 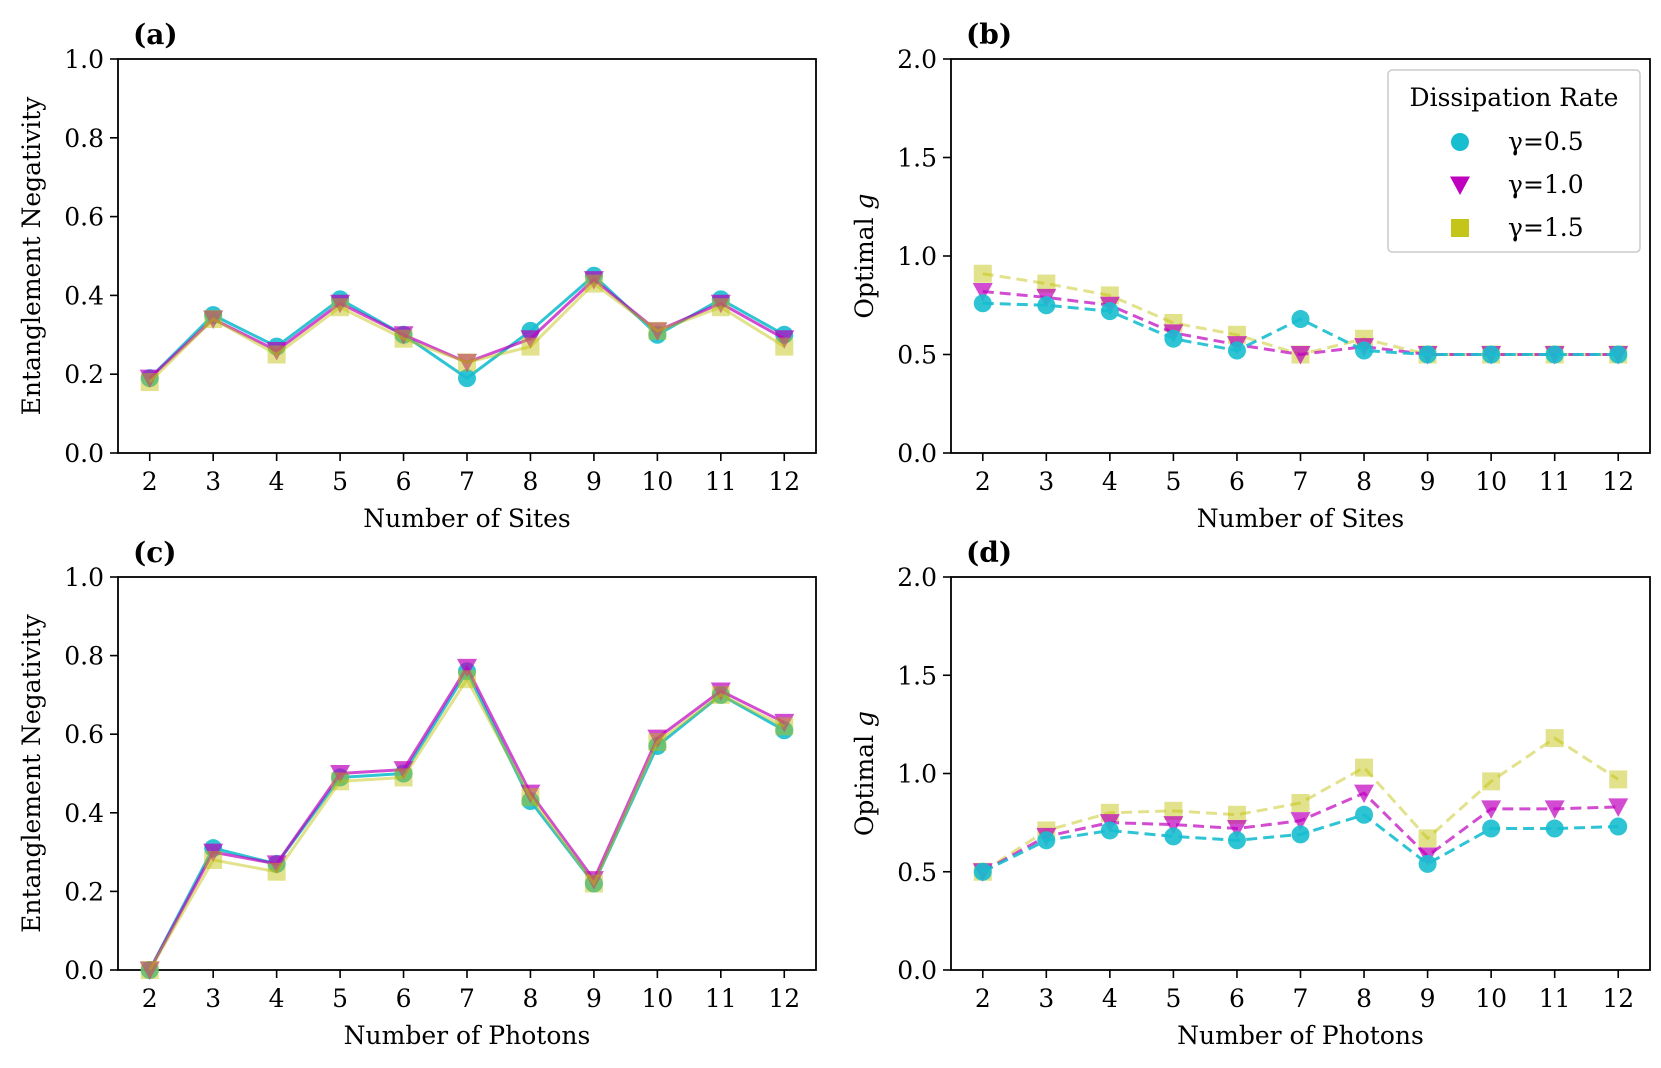 What do you see at coordinates (917, 577) in the screenshot?
I see `y-tick-label: 2.0` at bounding box center [917, 577].